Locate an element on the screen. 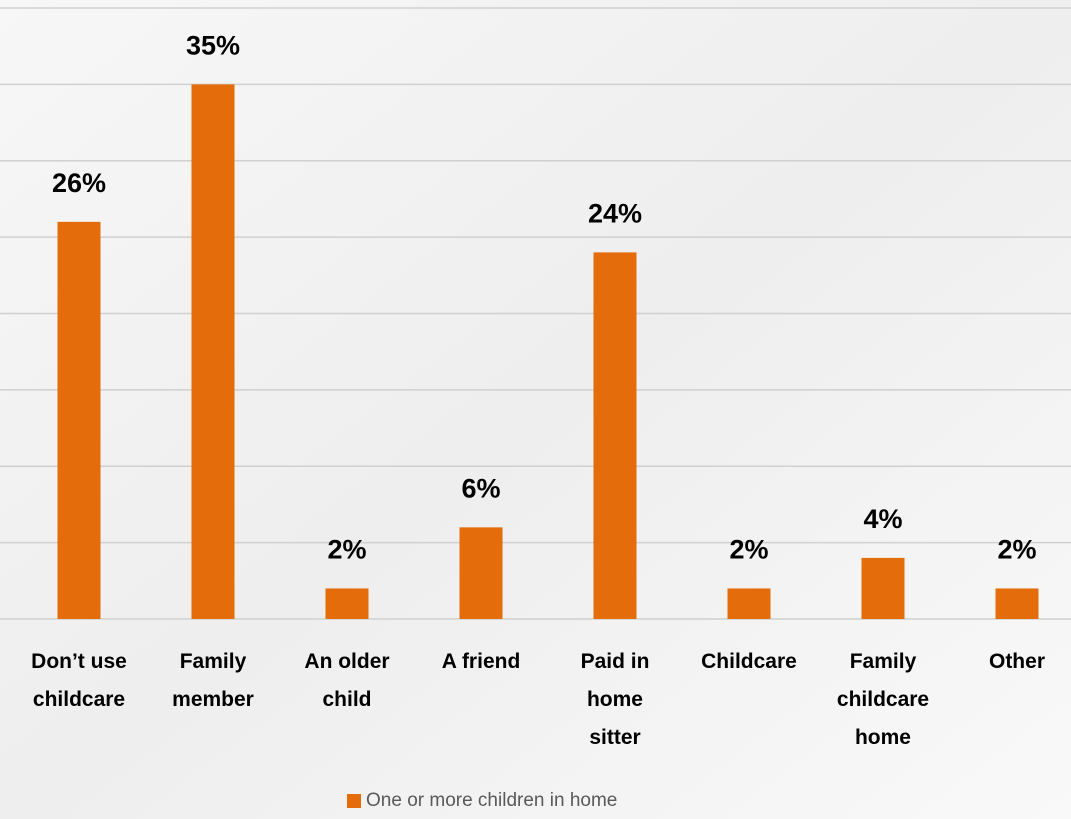  x-tick-label-line: An older is located at coordinates (346, 661).